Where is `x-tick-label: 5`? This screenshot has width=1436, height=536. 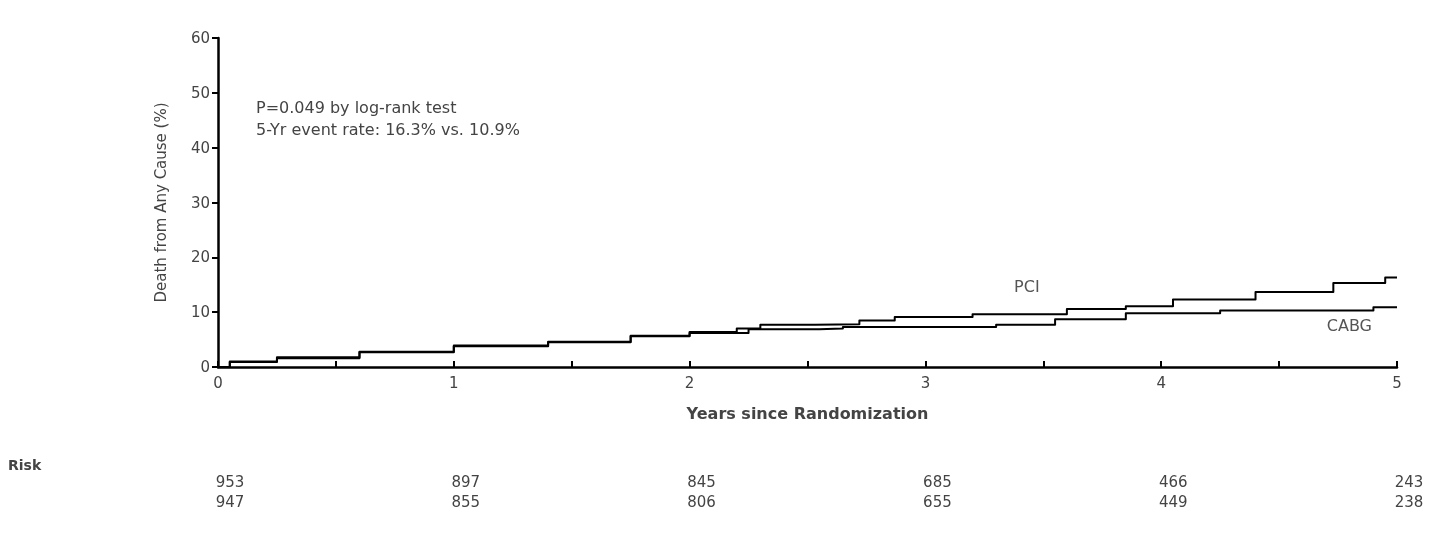 x-tick-label: 5 is located at coordinates (1397, 382).